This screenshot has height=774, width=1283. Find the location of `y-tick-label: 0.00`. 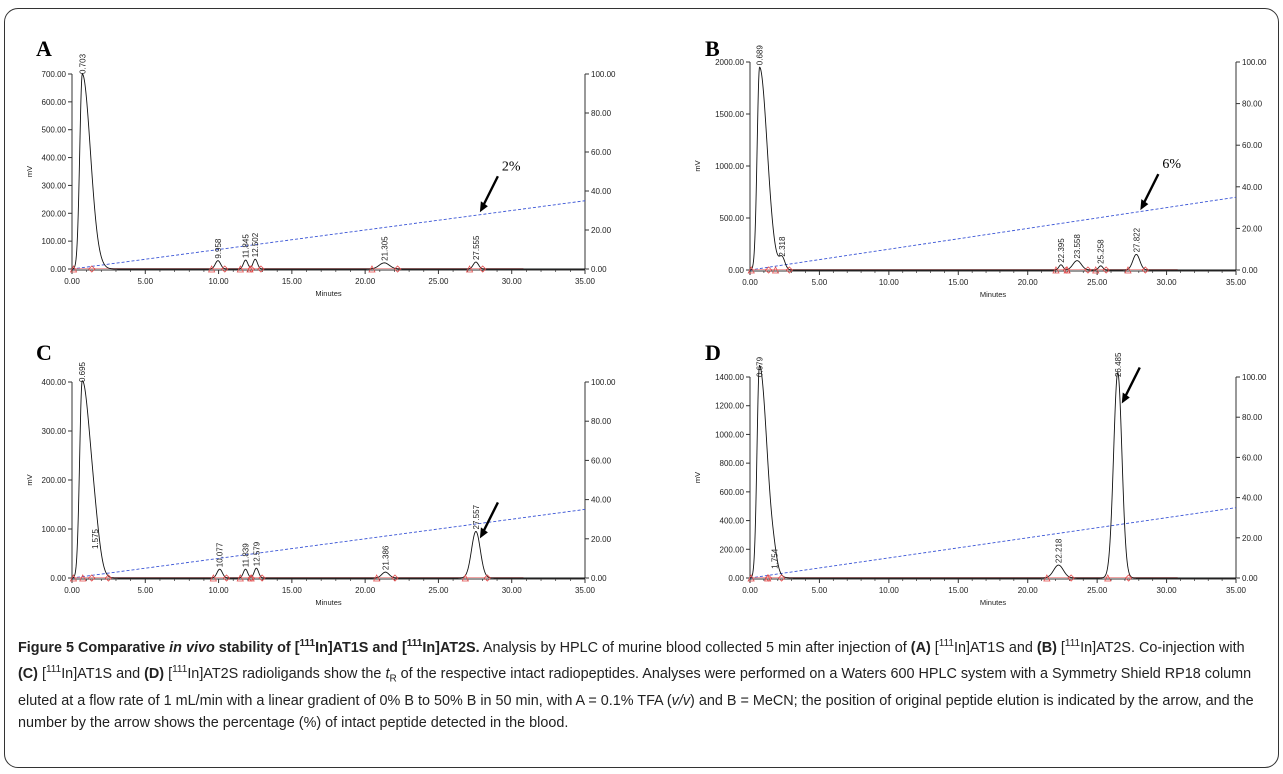

y-tick-label: 0.00 is located at coordinates (736, 578).